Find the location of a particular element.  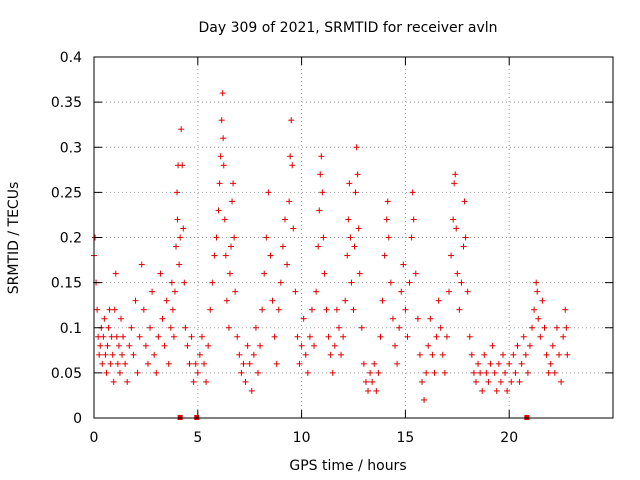

y-tick-label: 0.3 is located at coordinates (71, 148).